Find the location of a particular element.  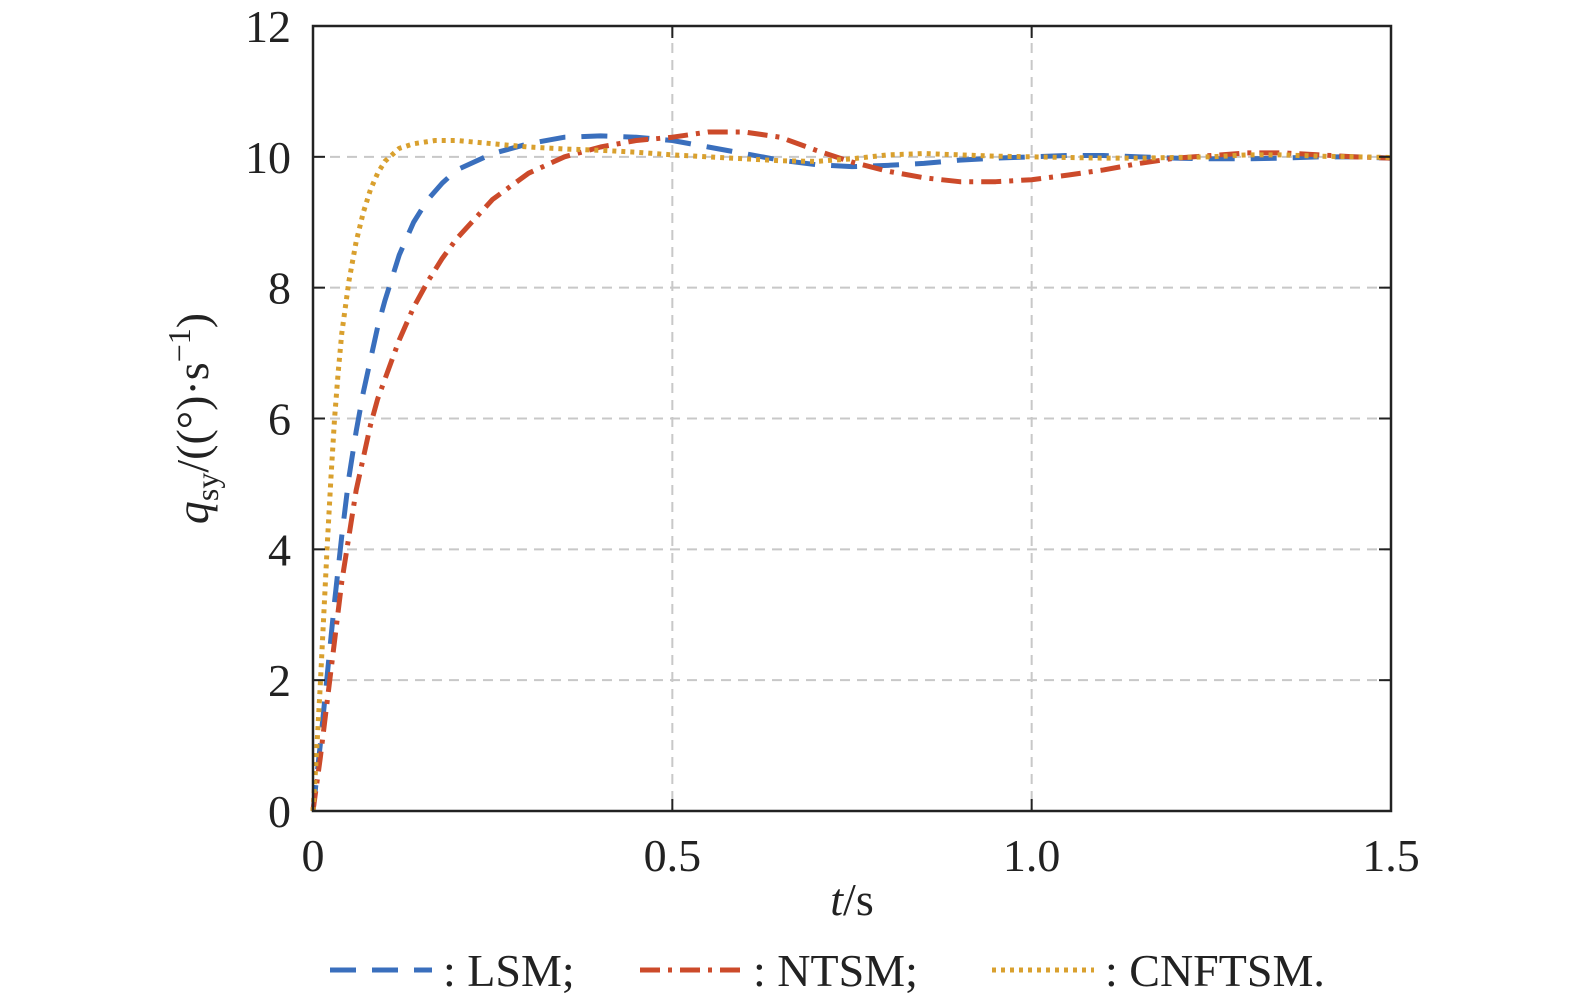

legend-label: : CNFTSM. is located at coordinates (1215, 970).